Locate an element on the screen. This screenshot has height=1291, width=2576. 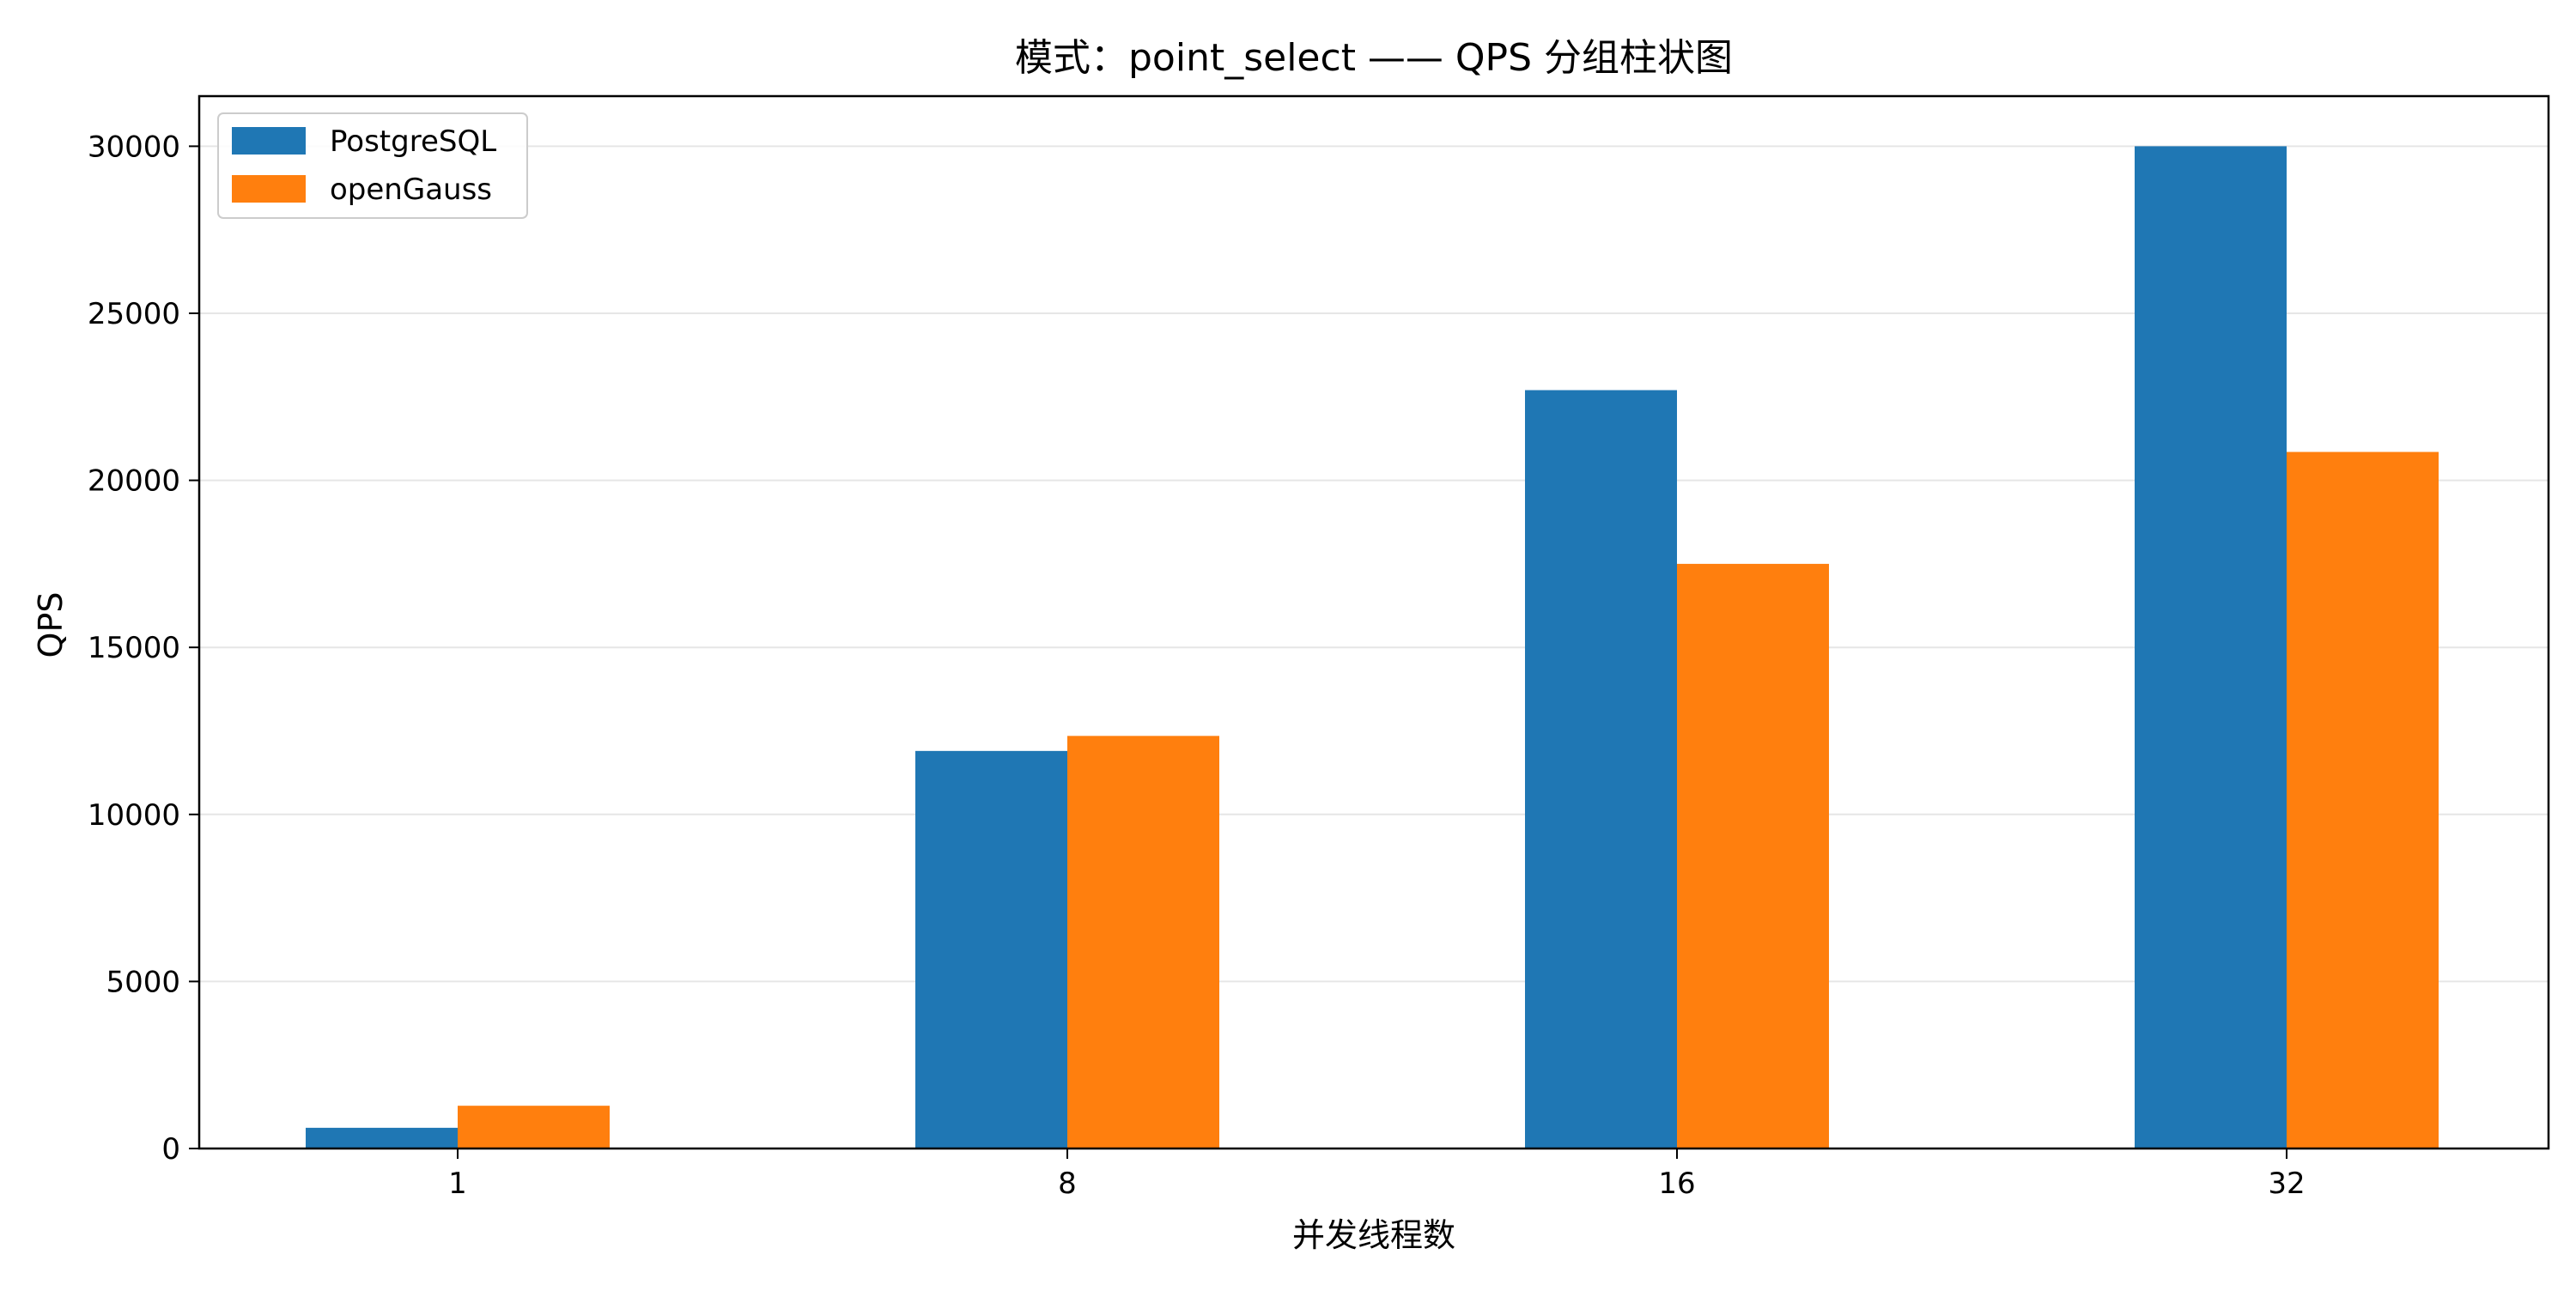
y-tick-label: 10000 is located at coordinates (134, 816).